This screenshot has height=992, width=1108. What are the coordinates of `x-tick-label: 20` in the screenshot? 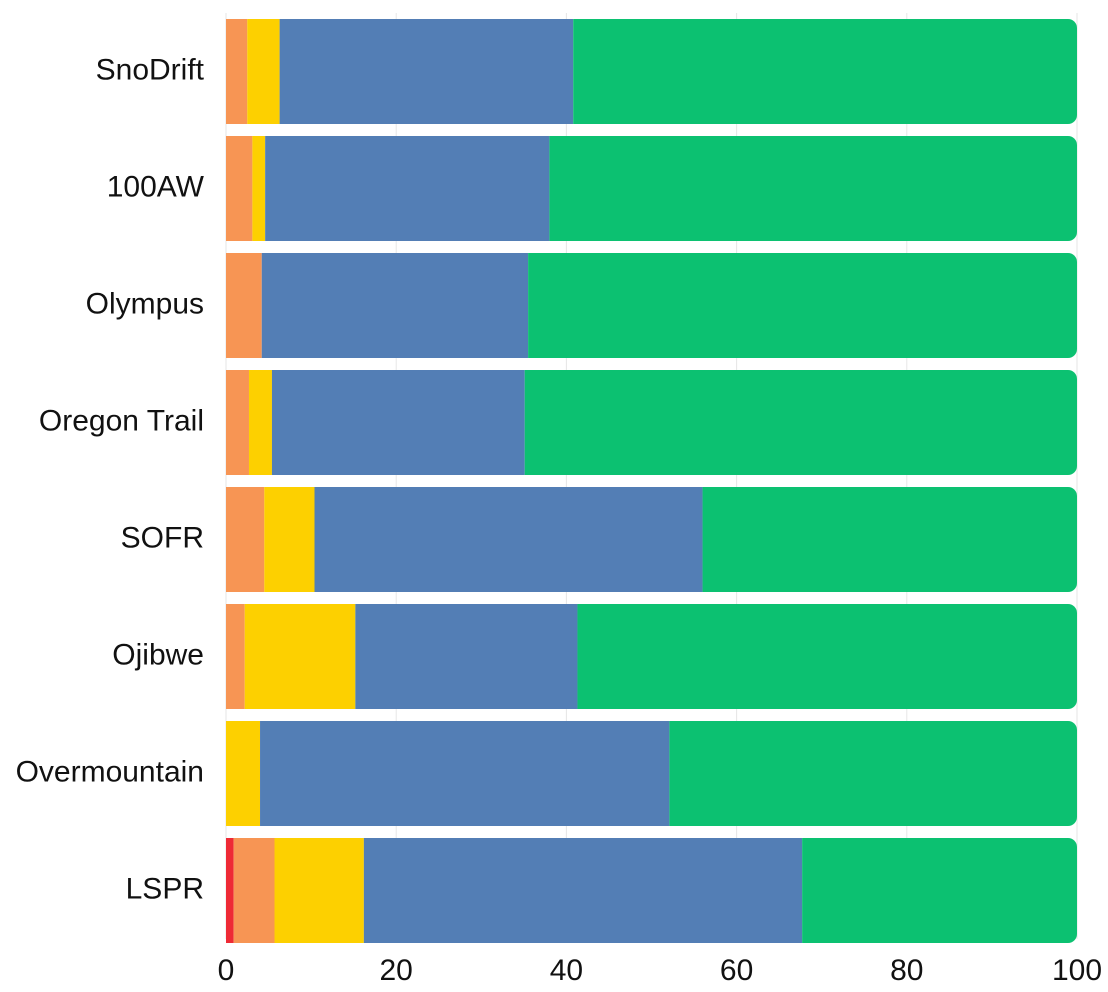 It's located at (396, 970).